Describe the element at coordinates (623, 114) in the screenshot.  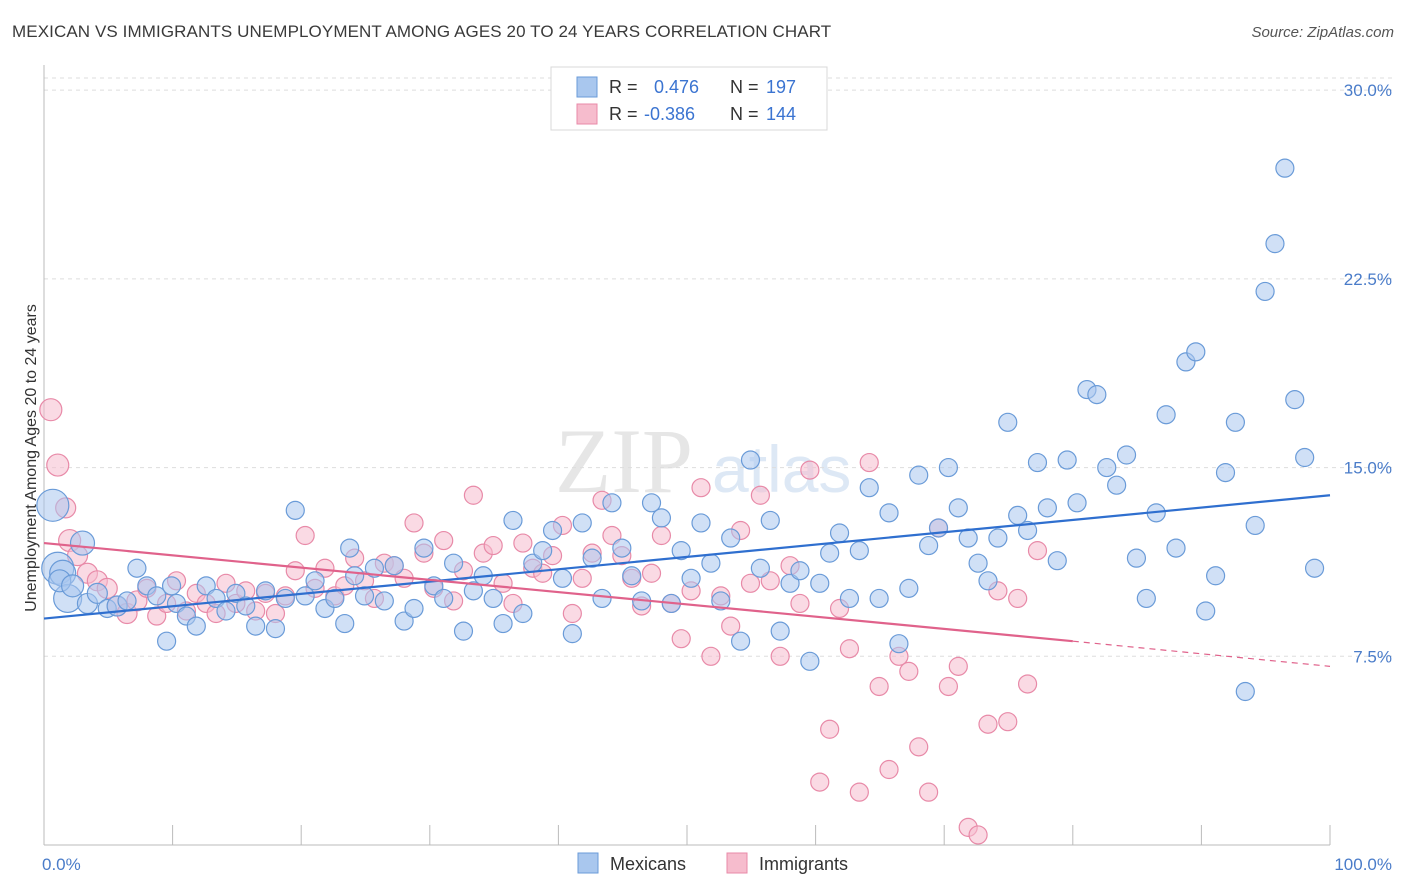
I see `legend-r-label-immigrants: R =` at that location.